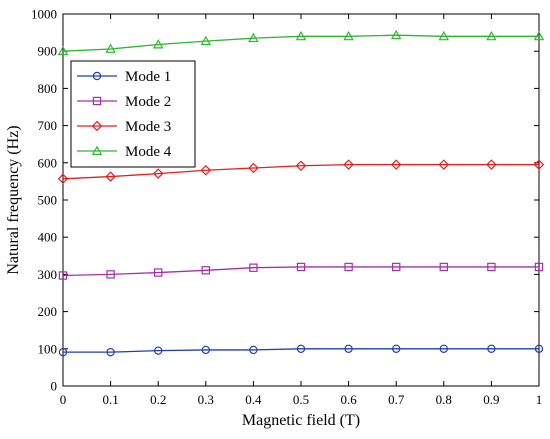  I want to click on legend-box, so click(133, 114).